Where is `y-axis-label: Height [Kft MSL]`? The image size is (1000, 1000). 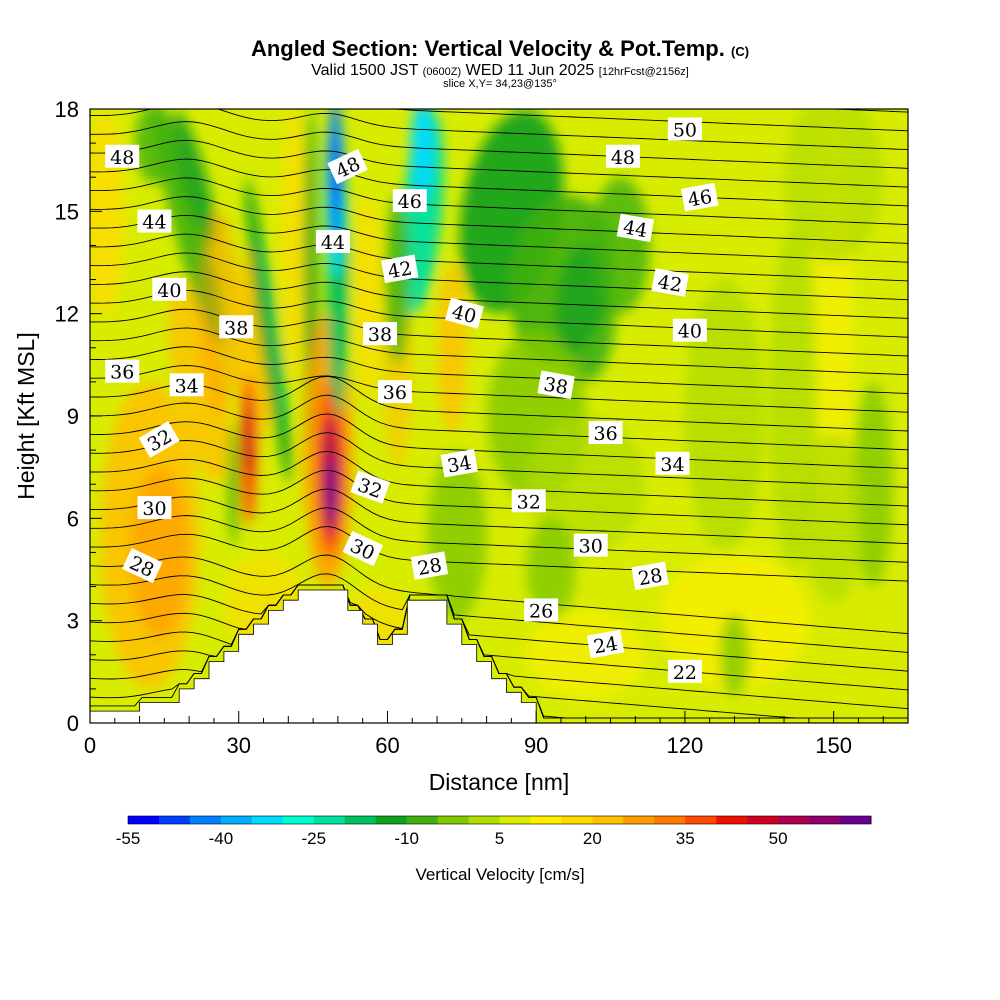 y-axis-label: Height [Kft MSL] is located at coordinates (26, 415).